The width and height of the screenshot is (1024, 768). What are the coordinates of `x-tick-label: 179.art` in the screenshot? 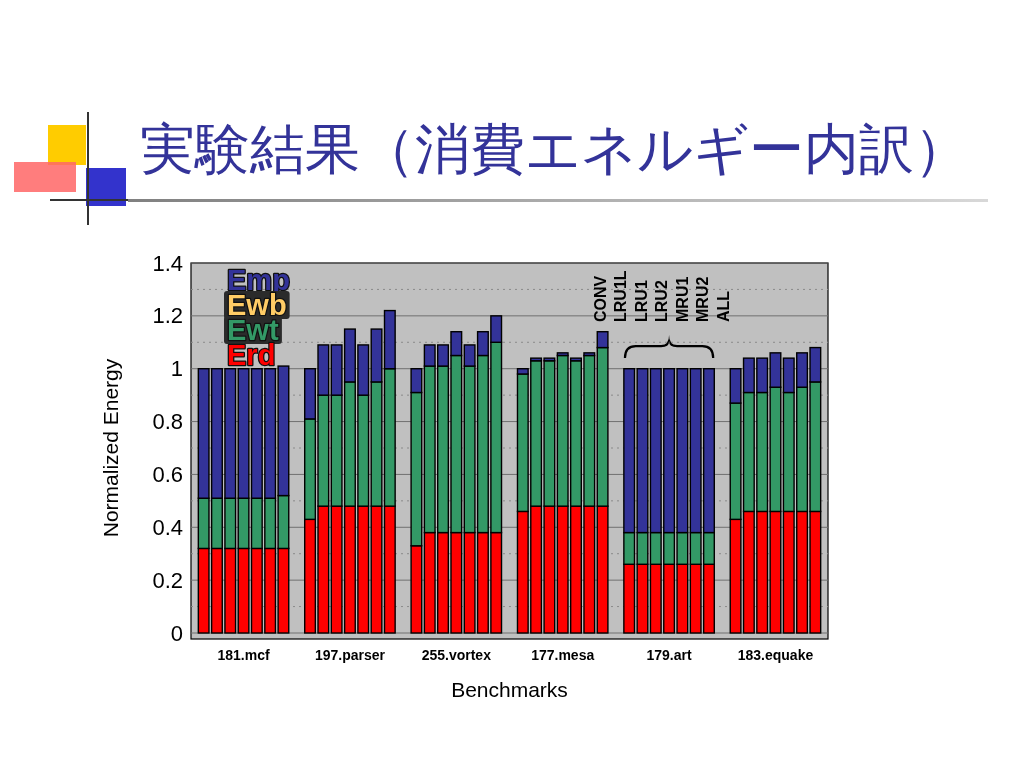 It's located at (669, 655).